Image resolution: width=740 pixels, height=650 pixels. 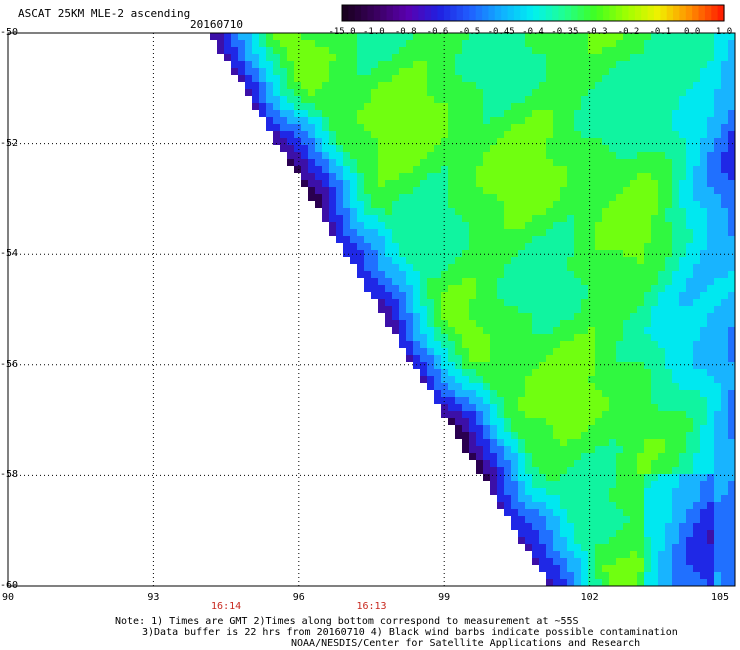 What do you see at coordinates (9, 254) in the screenshot?
I see `lat-label: -54` at bounding box center [9, 254].